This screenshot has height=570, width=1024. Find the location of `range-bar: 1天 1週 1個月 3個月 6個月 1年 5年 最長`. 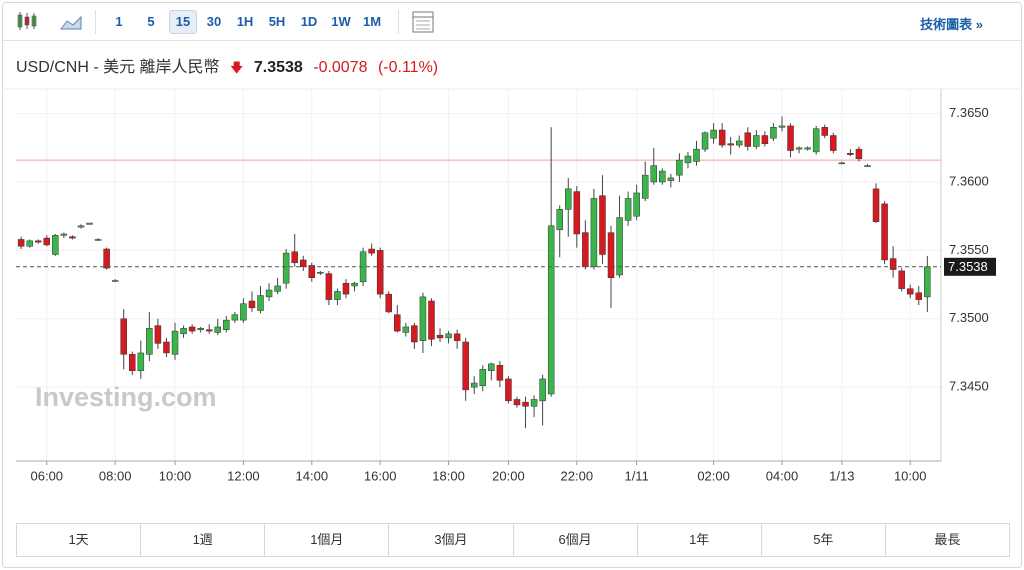

range-bar: 1天 1週 1個月 3個月 6個月 1年 5年 最長 is located at coordinates (513, 540).